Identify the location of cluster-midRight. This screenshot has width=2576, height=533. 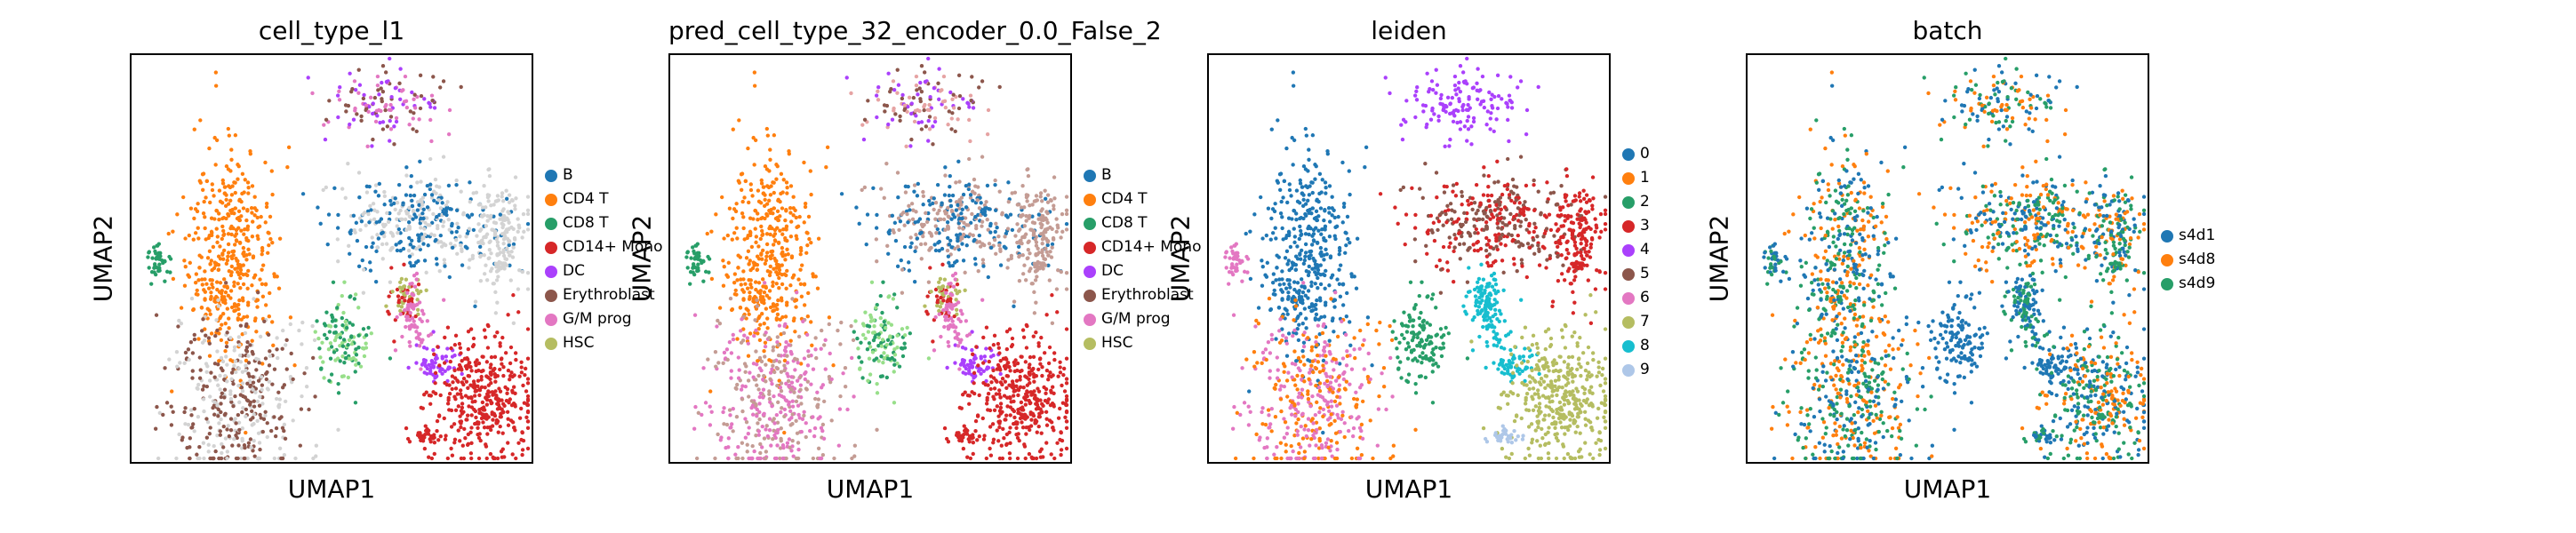
(945, 292).